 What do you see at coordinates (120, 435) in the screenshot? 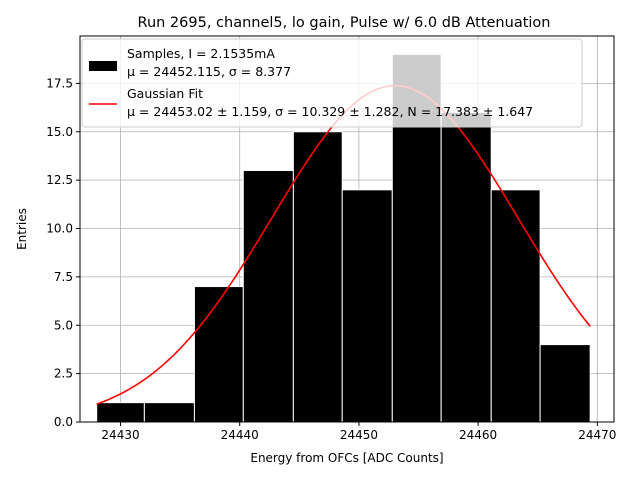
I see `x-tick-label: 24430` at bounding box center [120, 435].